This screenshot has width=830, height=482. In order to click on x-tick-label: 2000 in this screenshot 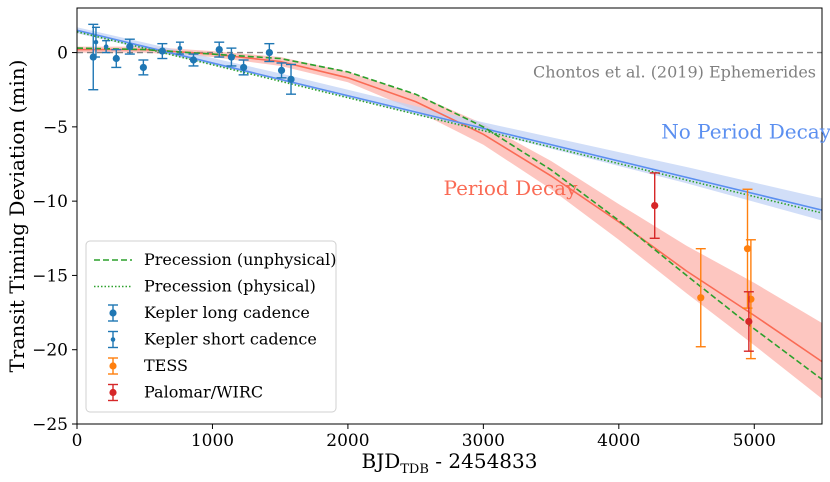, I will do `click(347, 441)`.